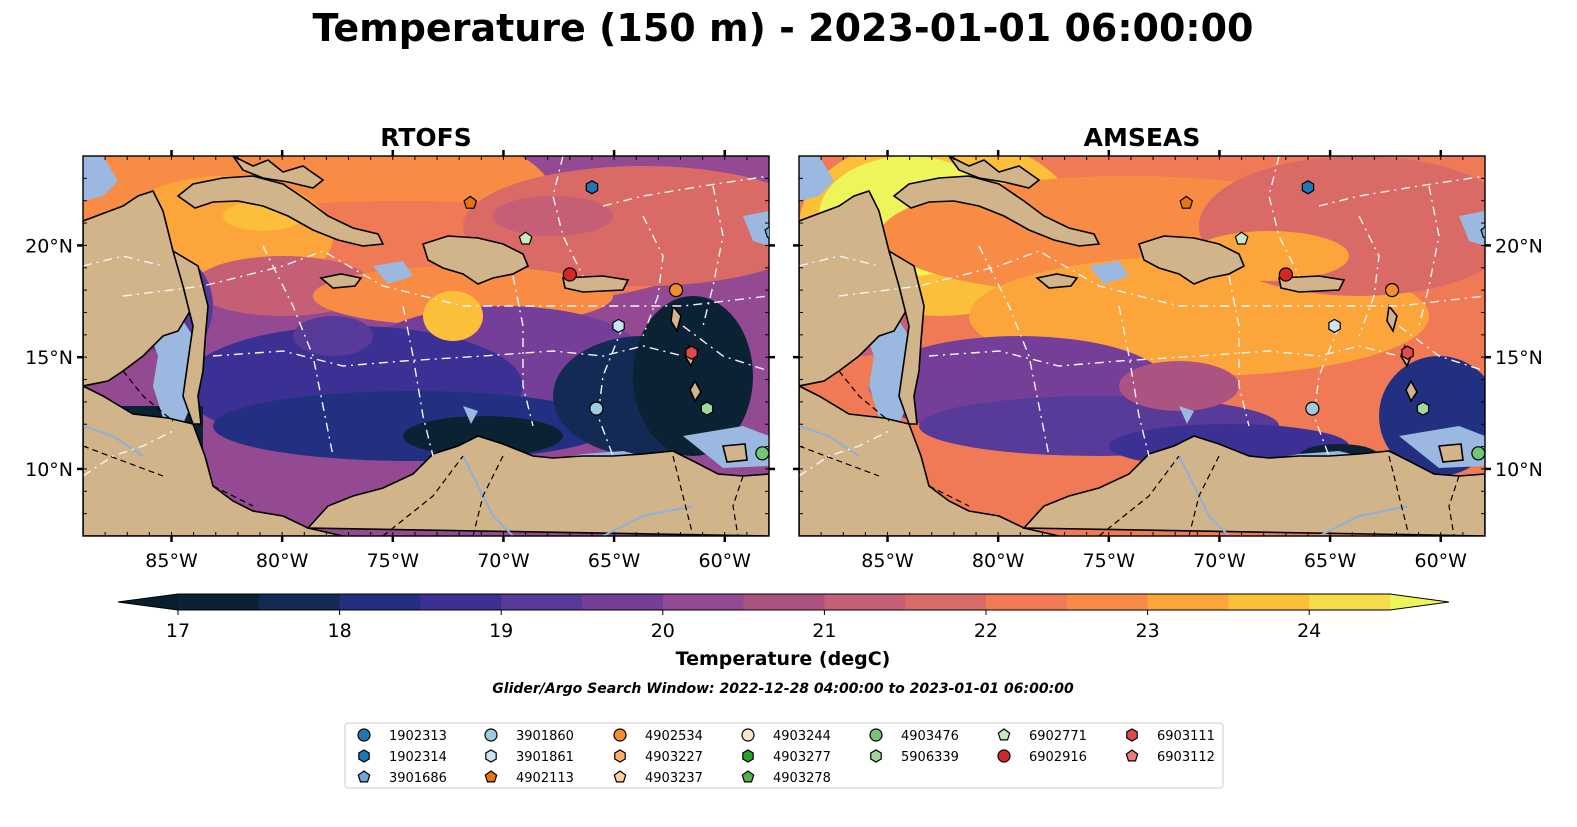  I want to click on legend-label: 4903237, so click(674, 778).